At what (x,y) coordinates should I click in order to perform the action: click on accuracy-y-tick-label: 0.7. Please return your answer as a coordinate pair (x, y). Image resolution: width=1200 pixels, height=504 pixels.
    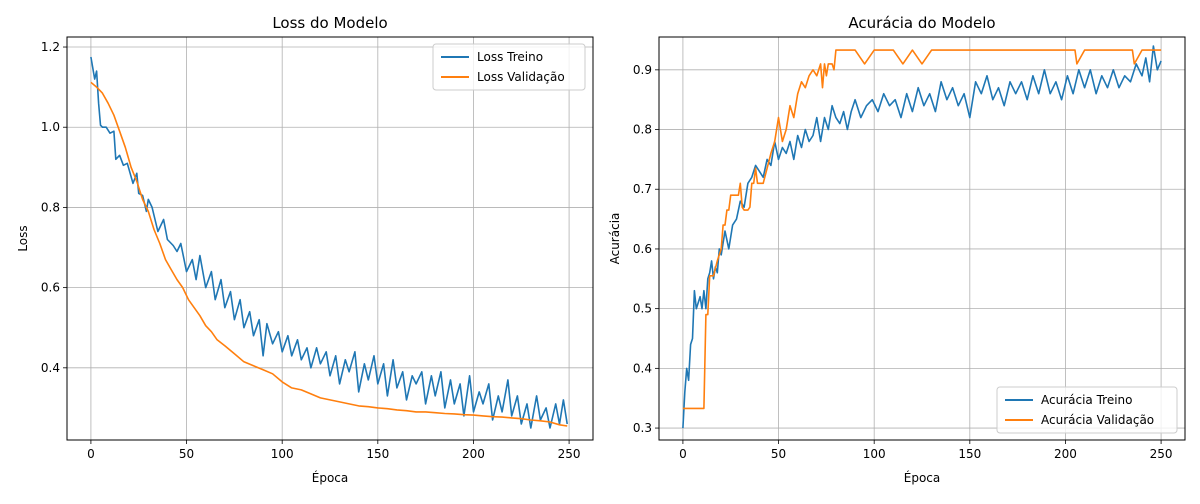
    Looking at the image, I should click on (642, 189).